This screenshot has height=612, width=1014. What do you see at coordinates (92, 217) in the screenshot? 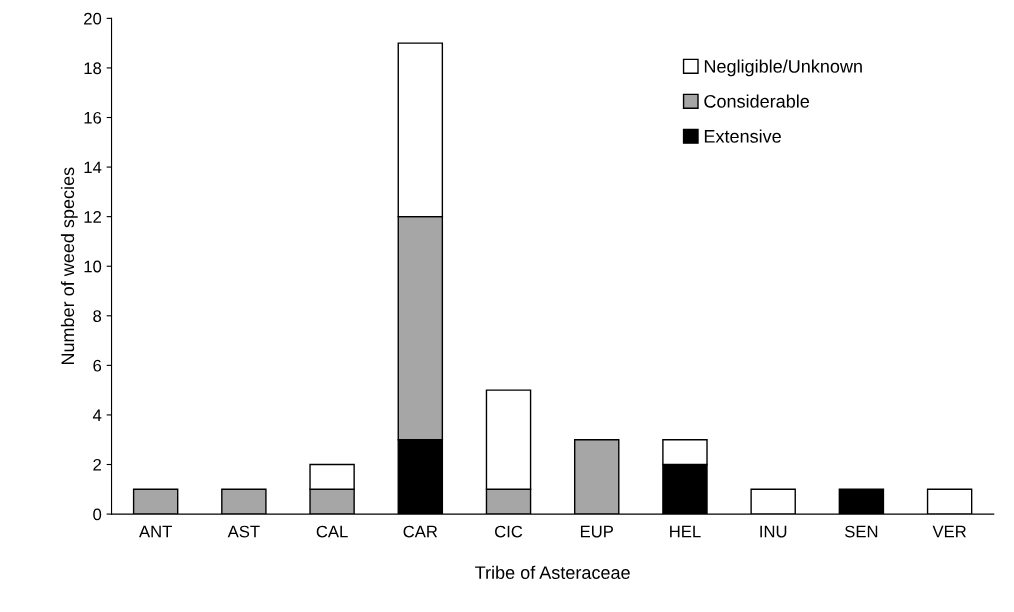
I see `y-tick-label: 12` at bounding box center [92, 217].